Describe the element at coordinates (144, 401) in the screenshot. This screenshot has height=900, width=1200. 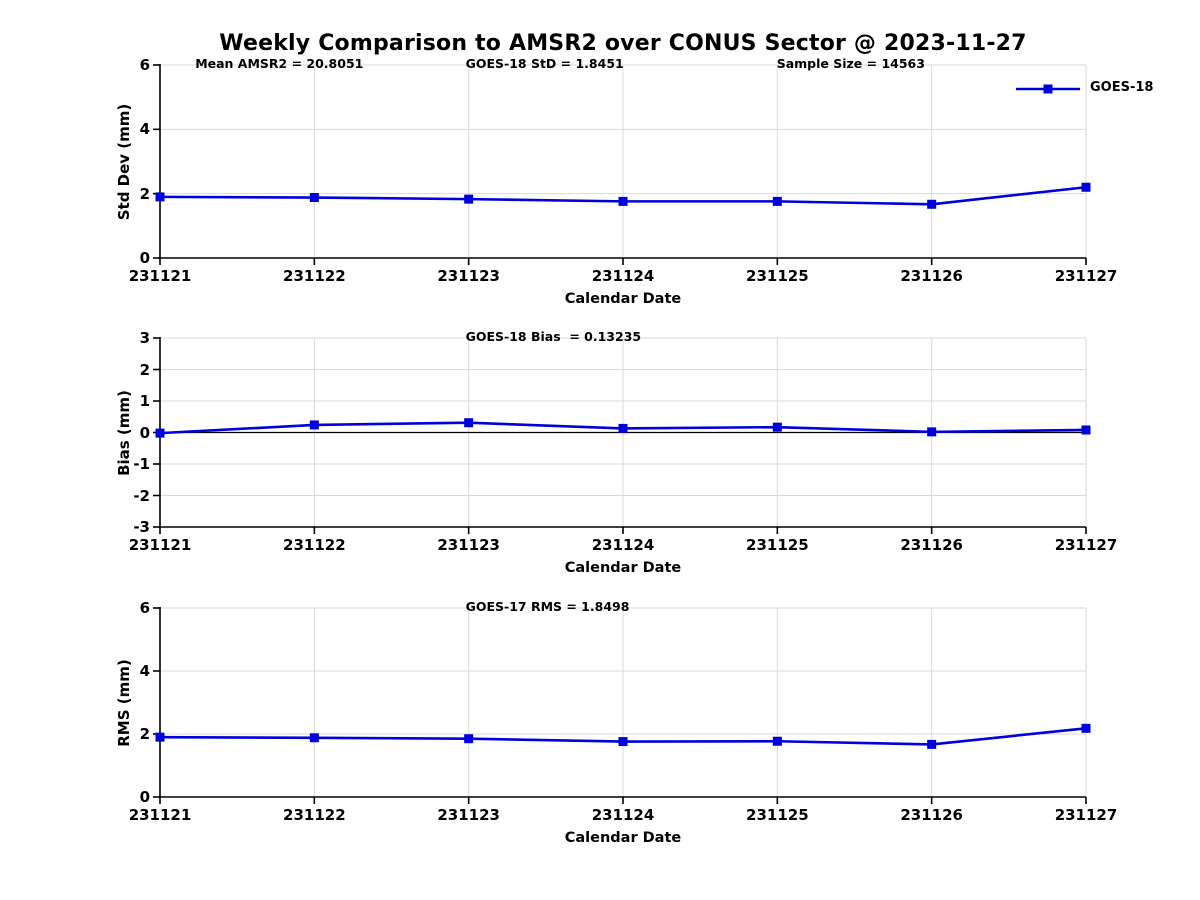
I see `subplot-2-y-tick-label: 1` at that location.